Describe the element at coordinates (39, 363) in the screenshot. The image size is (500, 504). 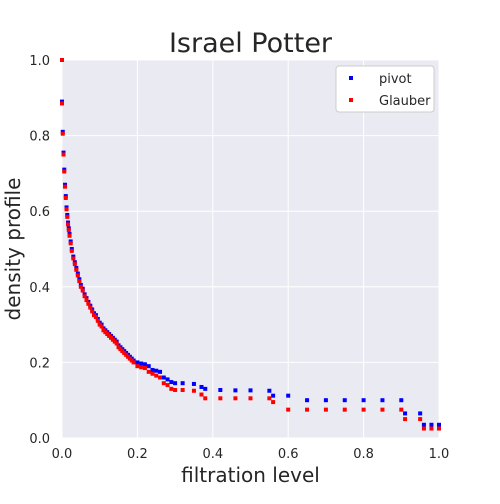
I see `y-tick-label: 0.2` at that location.